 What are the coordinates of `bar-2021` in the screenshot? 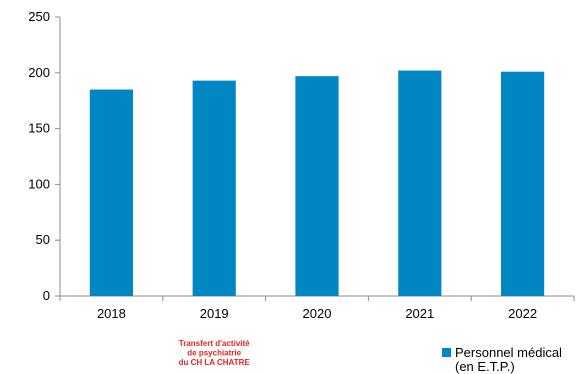 It's located at (420, 183).